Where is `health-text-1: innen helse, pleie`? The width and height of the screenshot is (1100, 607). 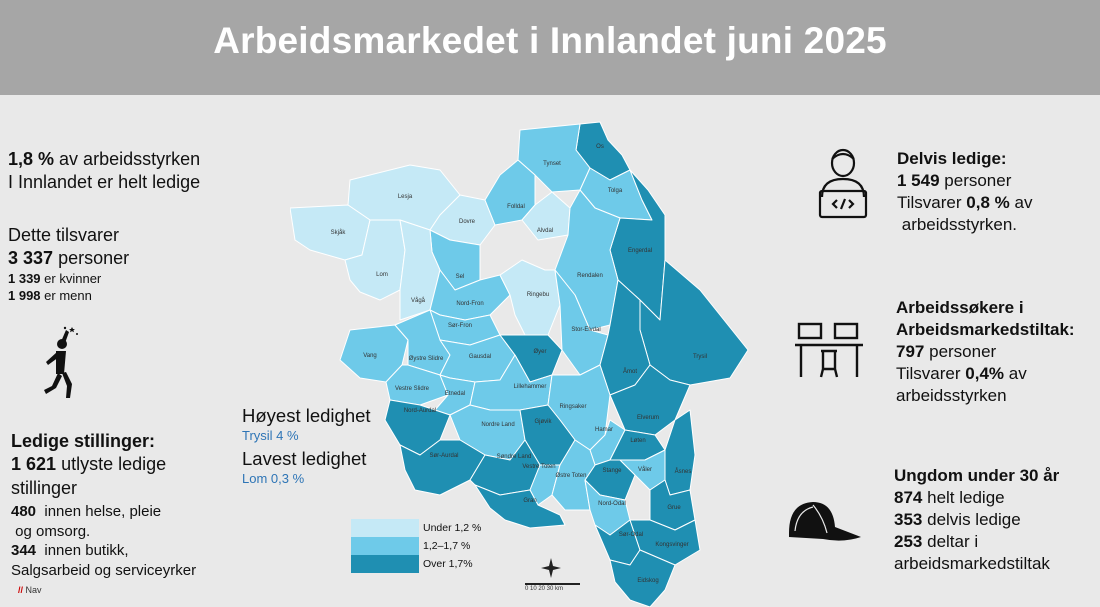 health-text-1: innen helse, pleie is located at coordinates (103, 512).